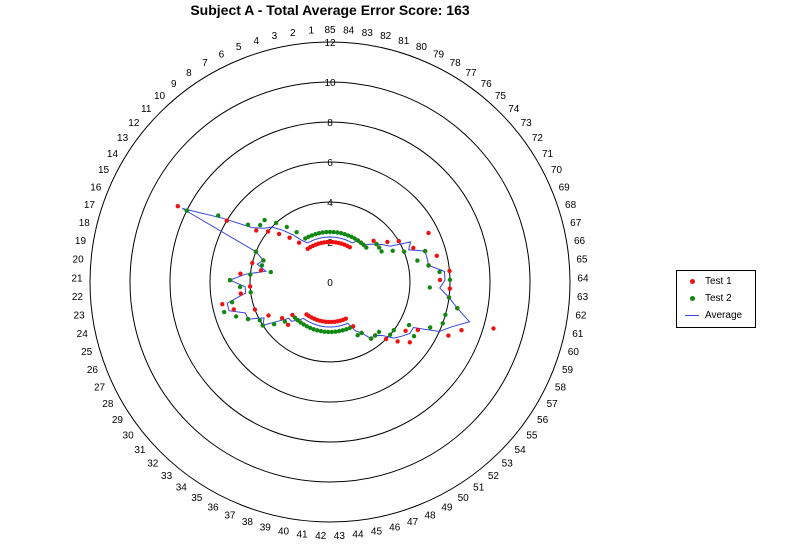 Image resolution: width=800 pixels, height=545 pixels. Describe the element at coordinates (340, 536) in the screenshot. I see `angular-tick-label: 43` at that location.